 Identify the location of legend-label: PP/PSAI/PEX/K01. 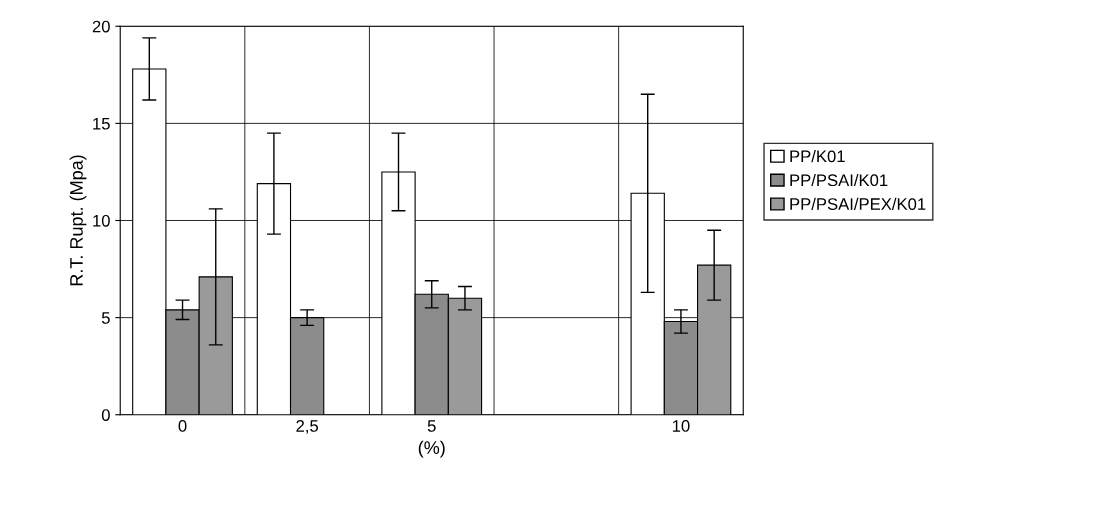
(858, 203).